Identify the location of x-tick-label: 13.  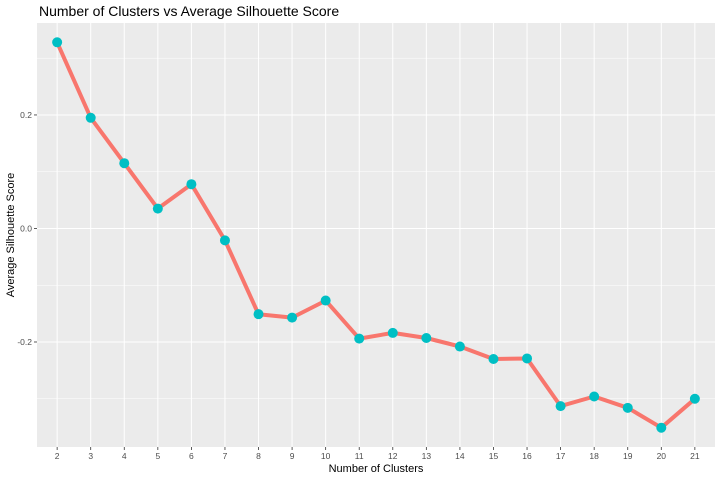
(427, 456).